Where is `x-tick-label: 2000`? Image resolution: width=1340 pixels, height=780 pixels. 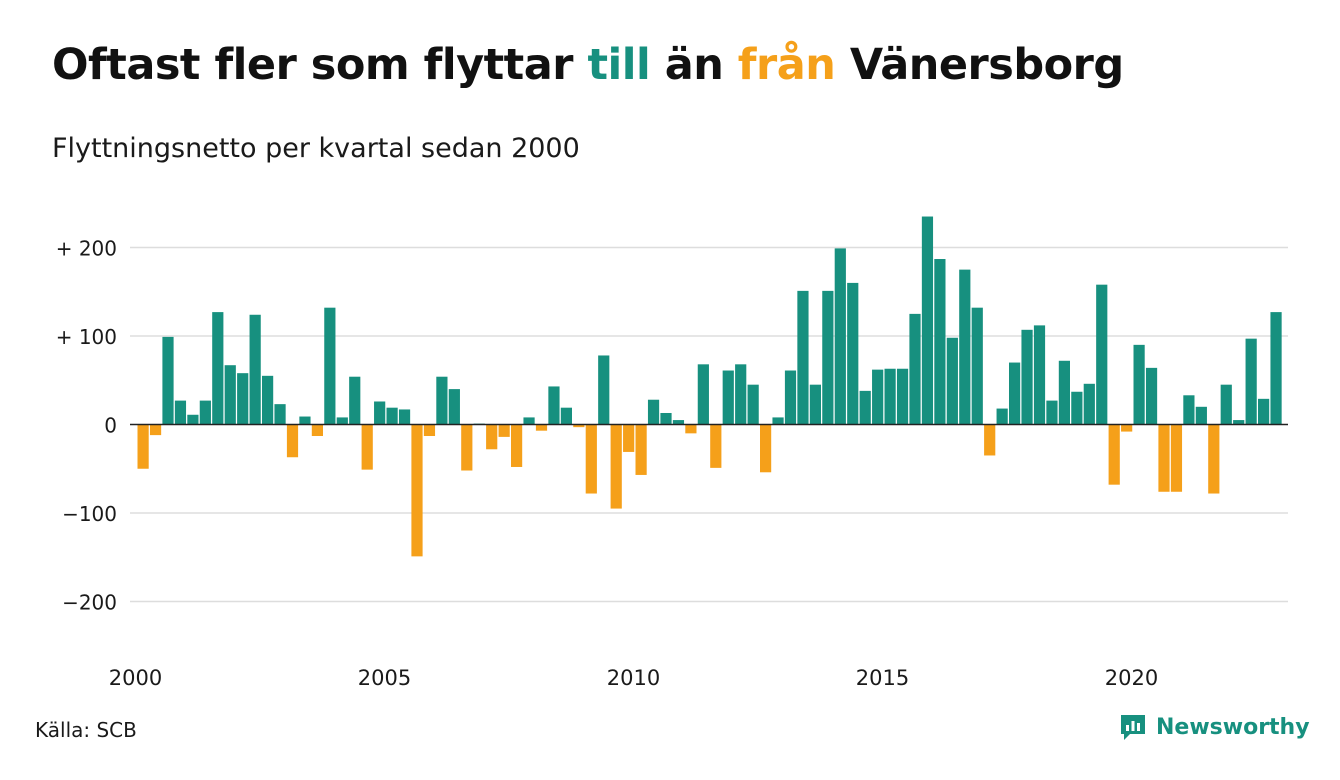
x-tick-label: 2000 is located at coordinates (135, 678).